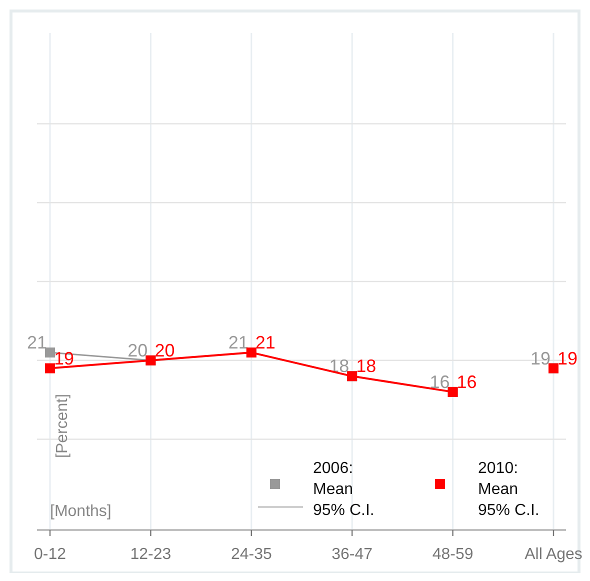  What do you see at coordinates (509, 489) in the screenshot?
I see `legend-label: 2010: Mean 95% C.I.` at bounding box center [509, 489].